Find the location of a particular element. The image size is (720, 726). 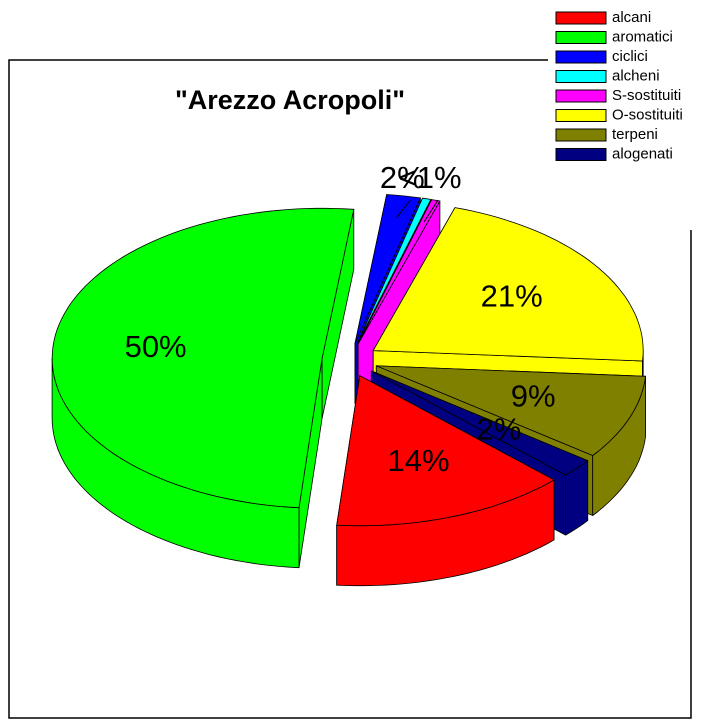

legend-label: terpeni is located at coordinates (635, 134).